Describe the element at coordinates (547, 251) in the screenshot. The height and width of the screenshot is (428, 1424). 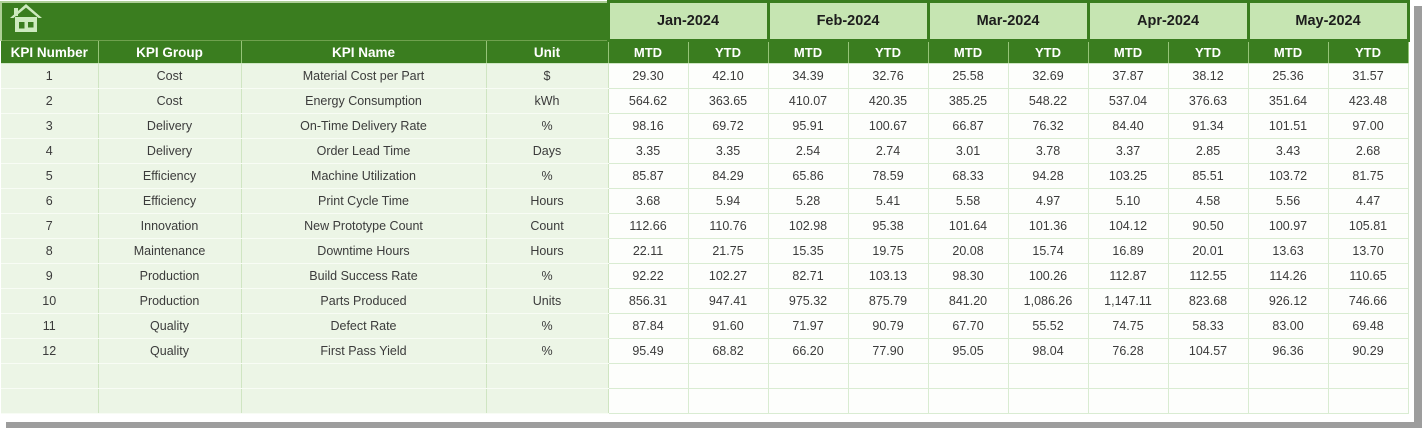
I see `unit-cell: Hours` at that location.